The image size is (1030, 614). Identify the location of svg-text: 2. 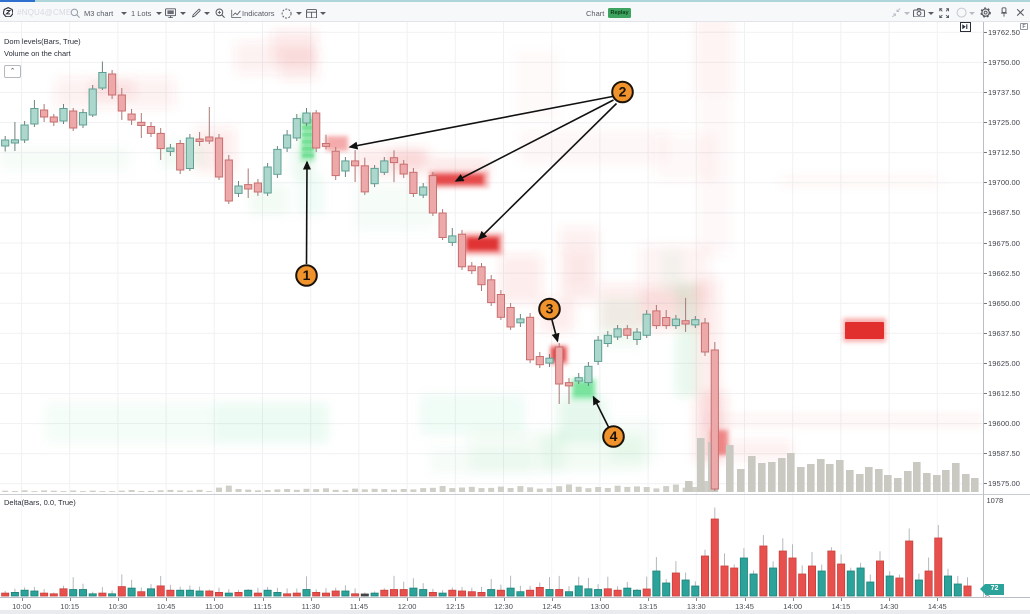
(623, 92).